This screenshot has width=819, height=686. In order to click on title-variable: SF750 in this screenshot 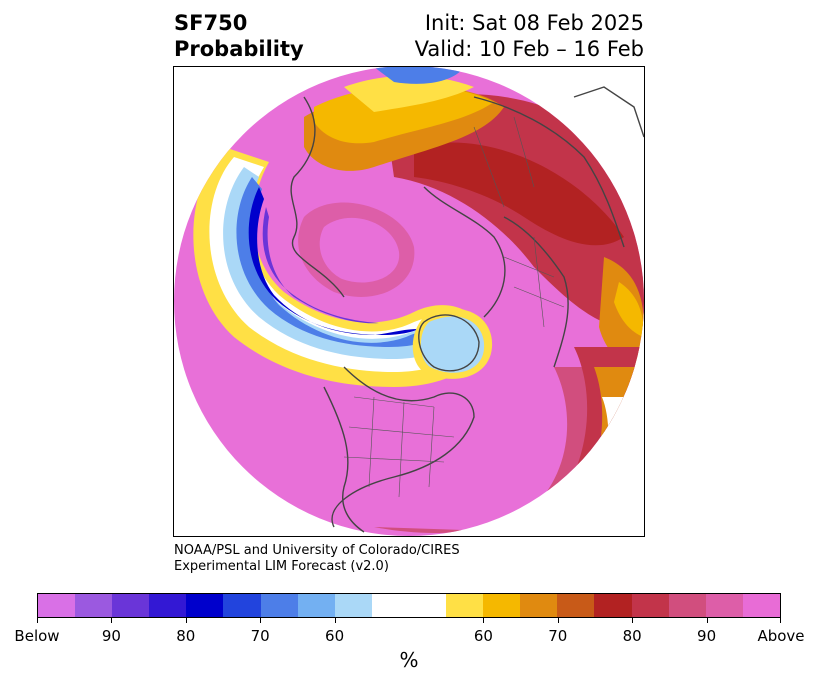, I will do `click(211, 23)`.